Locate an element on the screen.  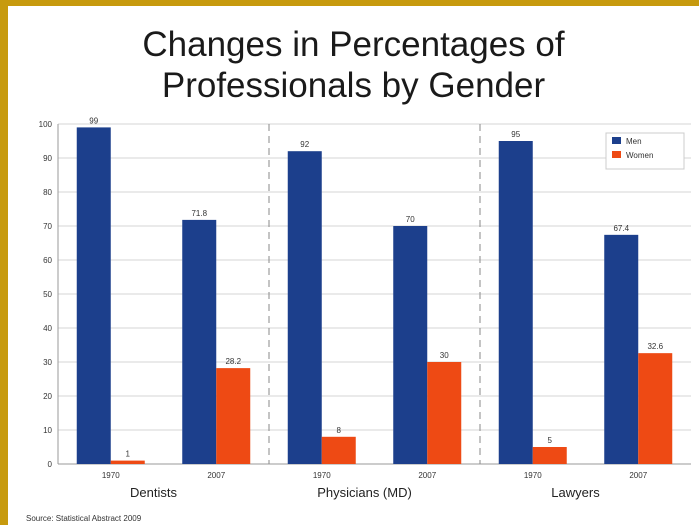
title-line-1: Changes in Percentages of is located at coordinates (353, 44).